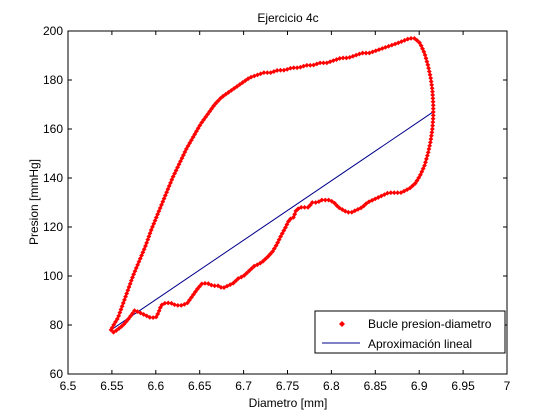  What do you see at coordinates (342, 324) in the screenshot?
I see `legend-marker-bucle` at bounding box center [342, 324].